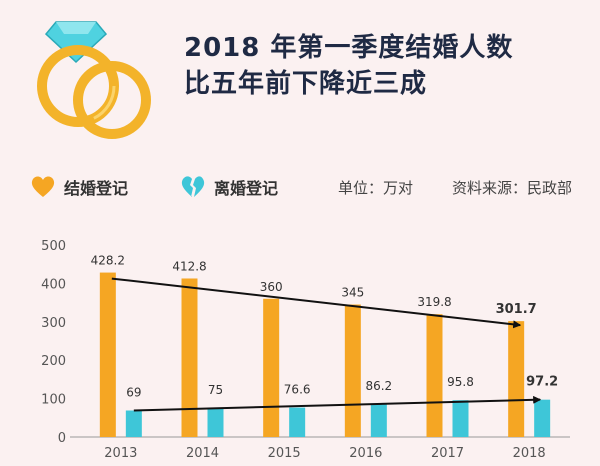  I want to click on title-line-2: 比五年前下降近三成, so click(306, 84).